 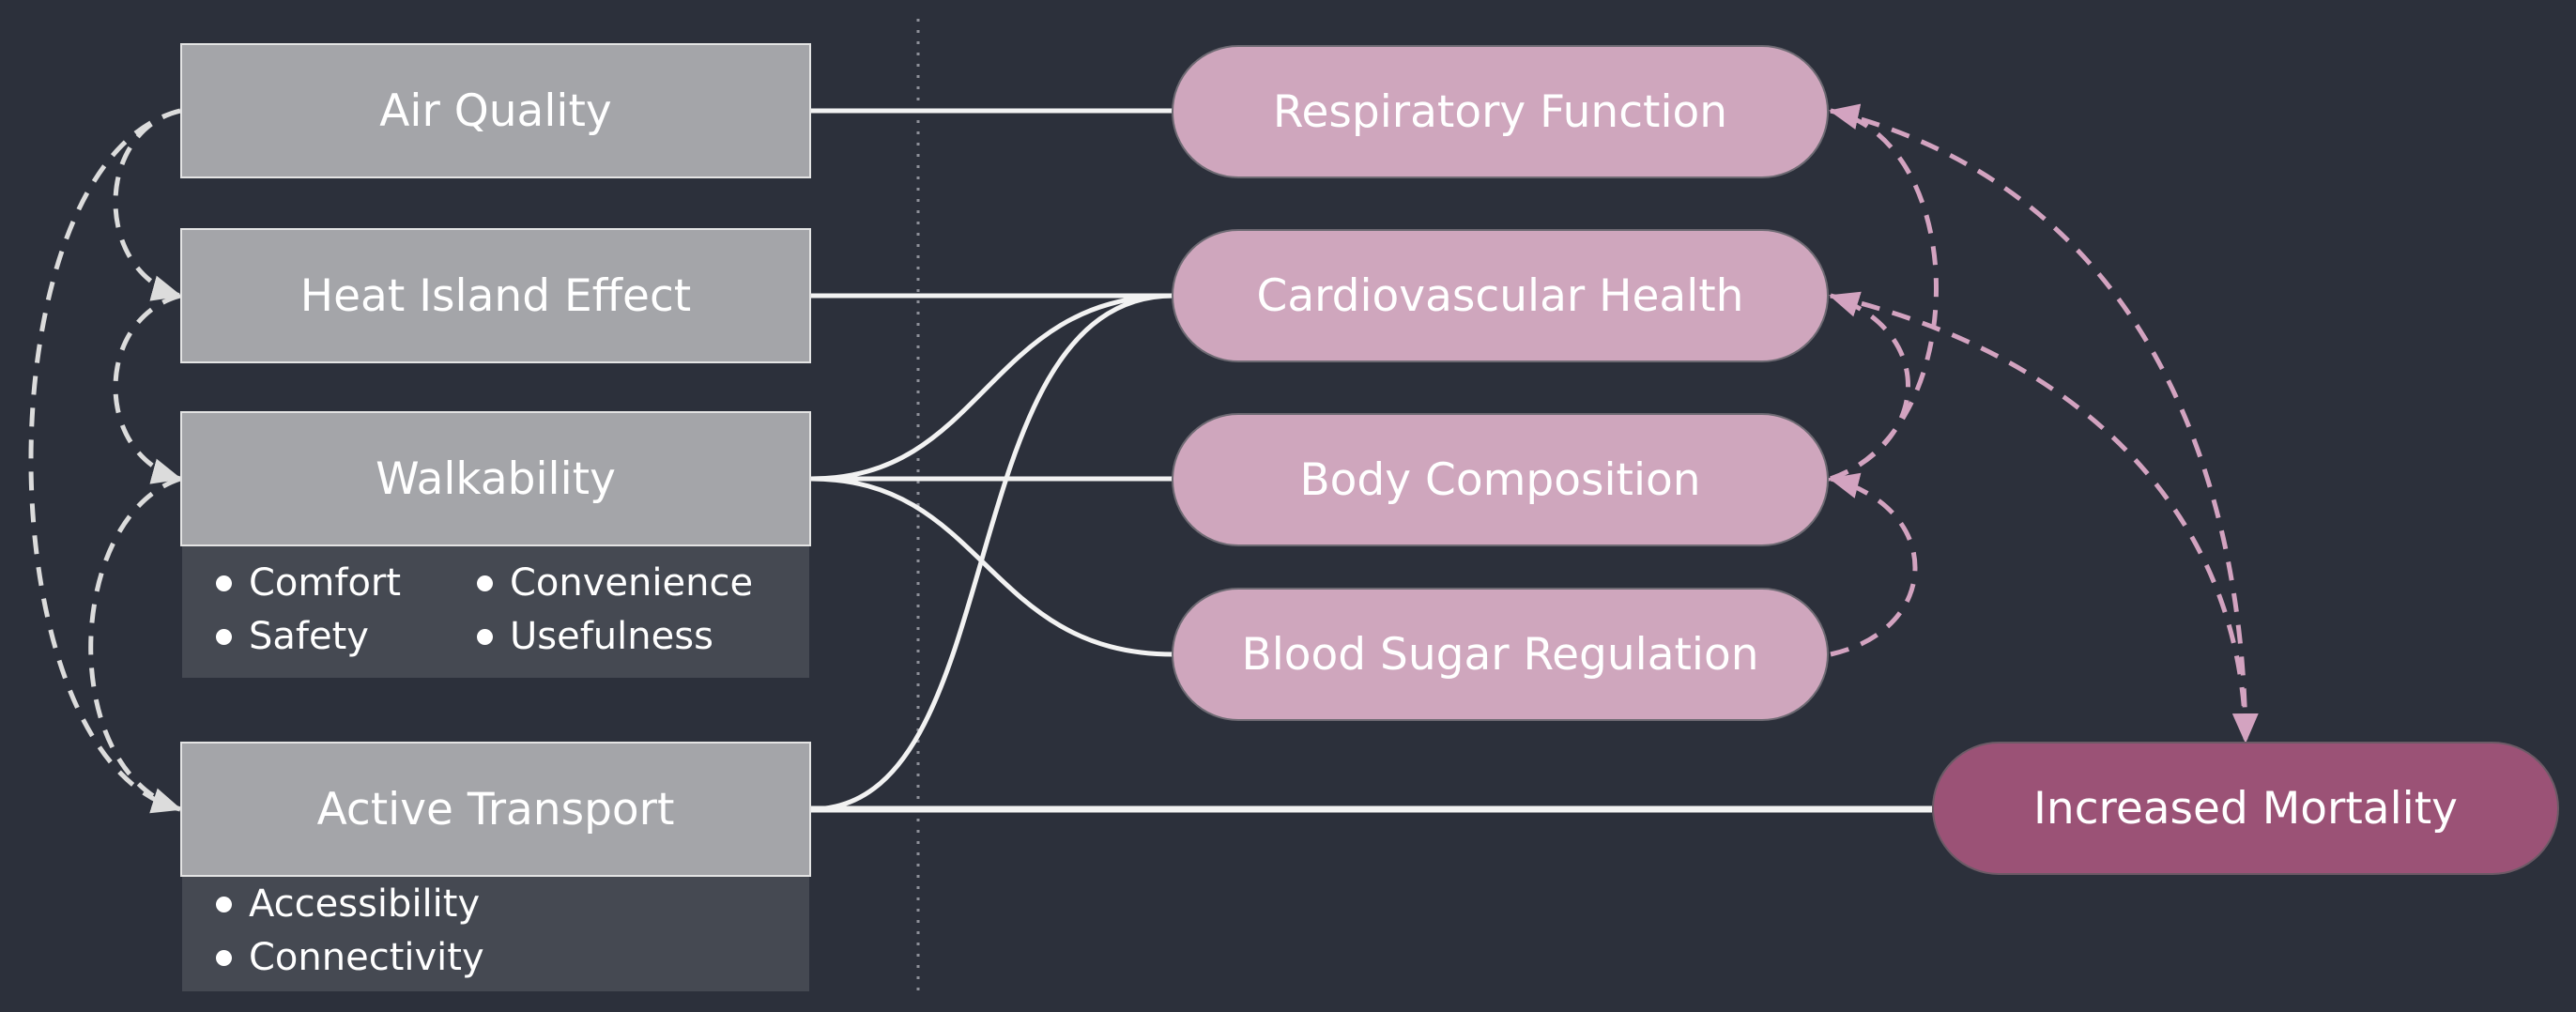 I want to click on active-transport-attributes-panel: Accessibility Connectivity, so click(x=496, y=934).